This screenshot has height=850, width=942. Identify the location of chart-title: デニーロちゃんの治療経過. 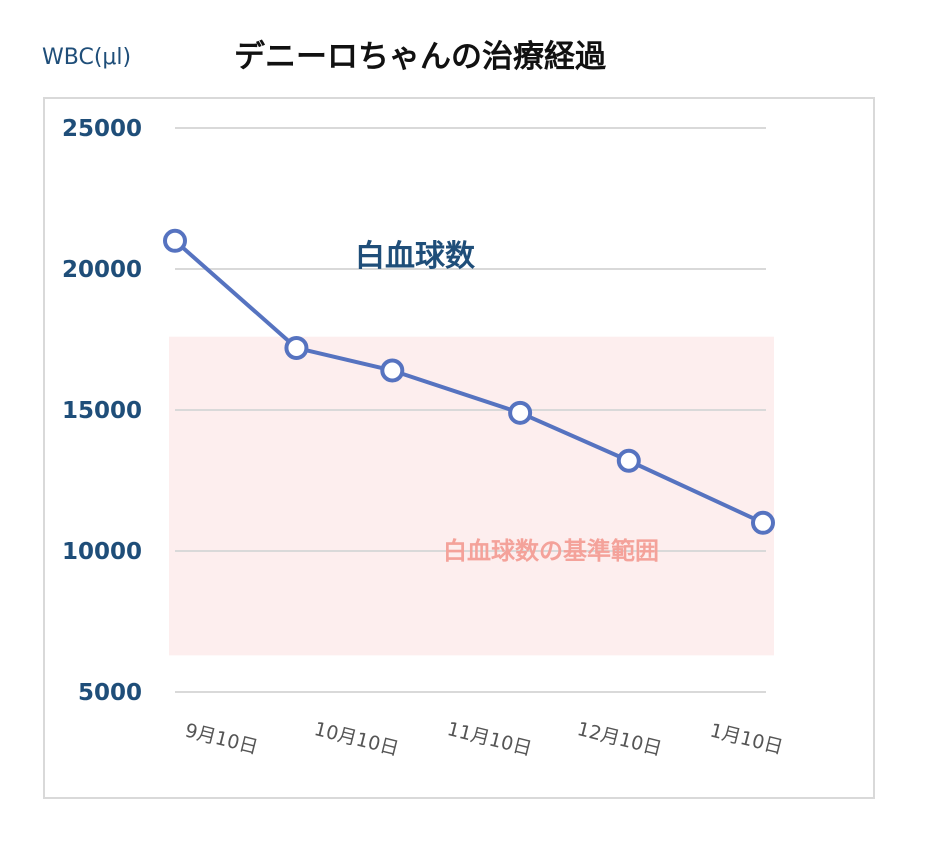
(420, 57).